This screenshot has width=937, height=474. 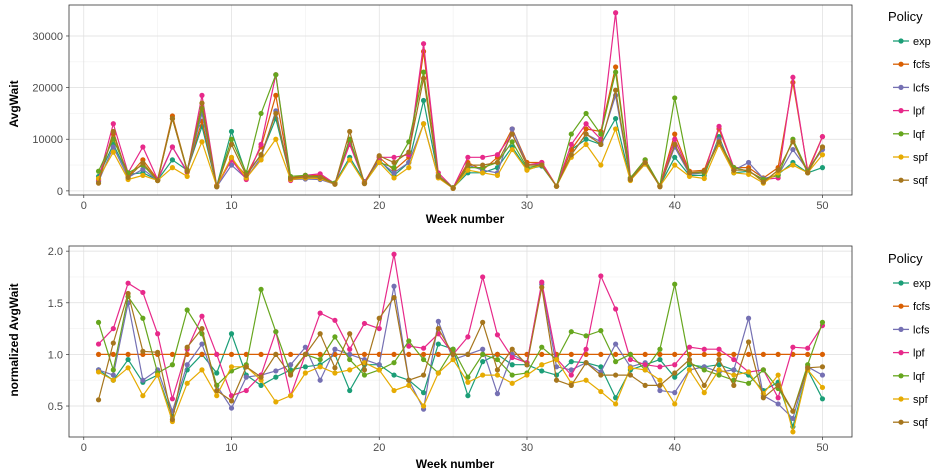 What do you see at coordinates (822, 448) in the screenshot?
I see `panel2-x-tick-label: 50` at bounding box center [822, 448].